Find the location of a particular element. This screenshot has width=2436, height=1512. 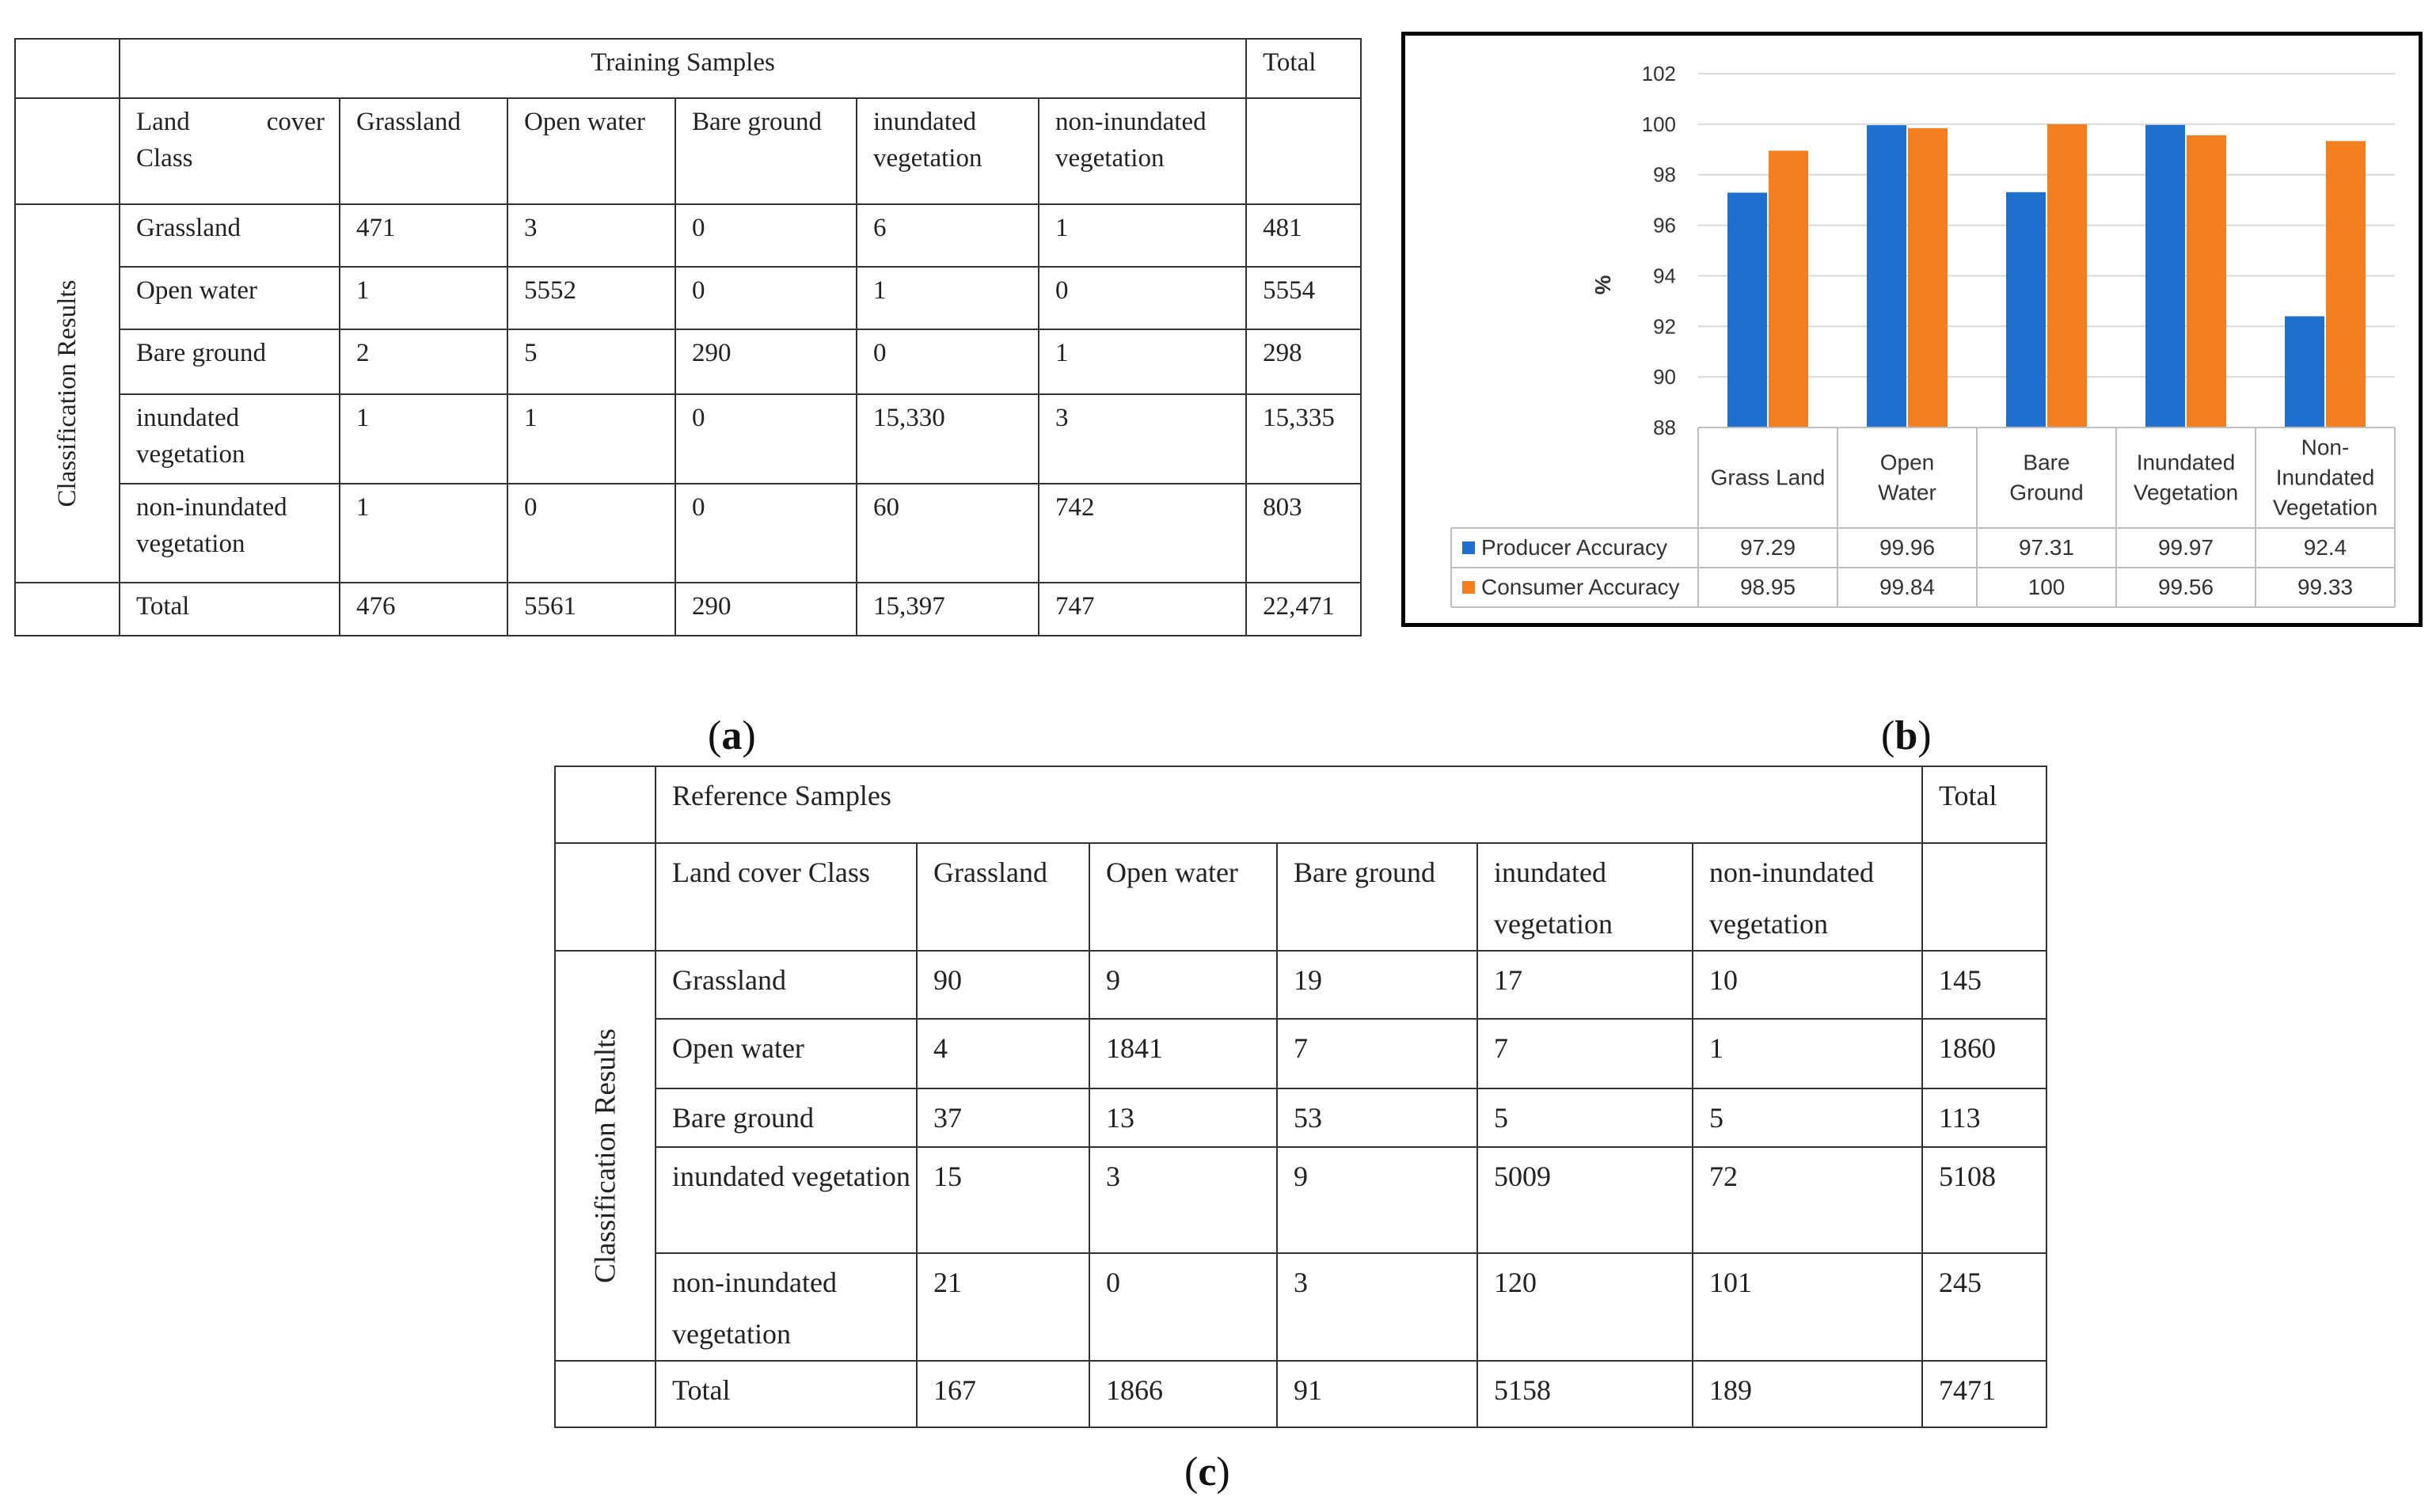

row-label: Grassland is located at coordinates (229, 236).